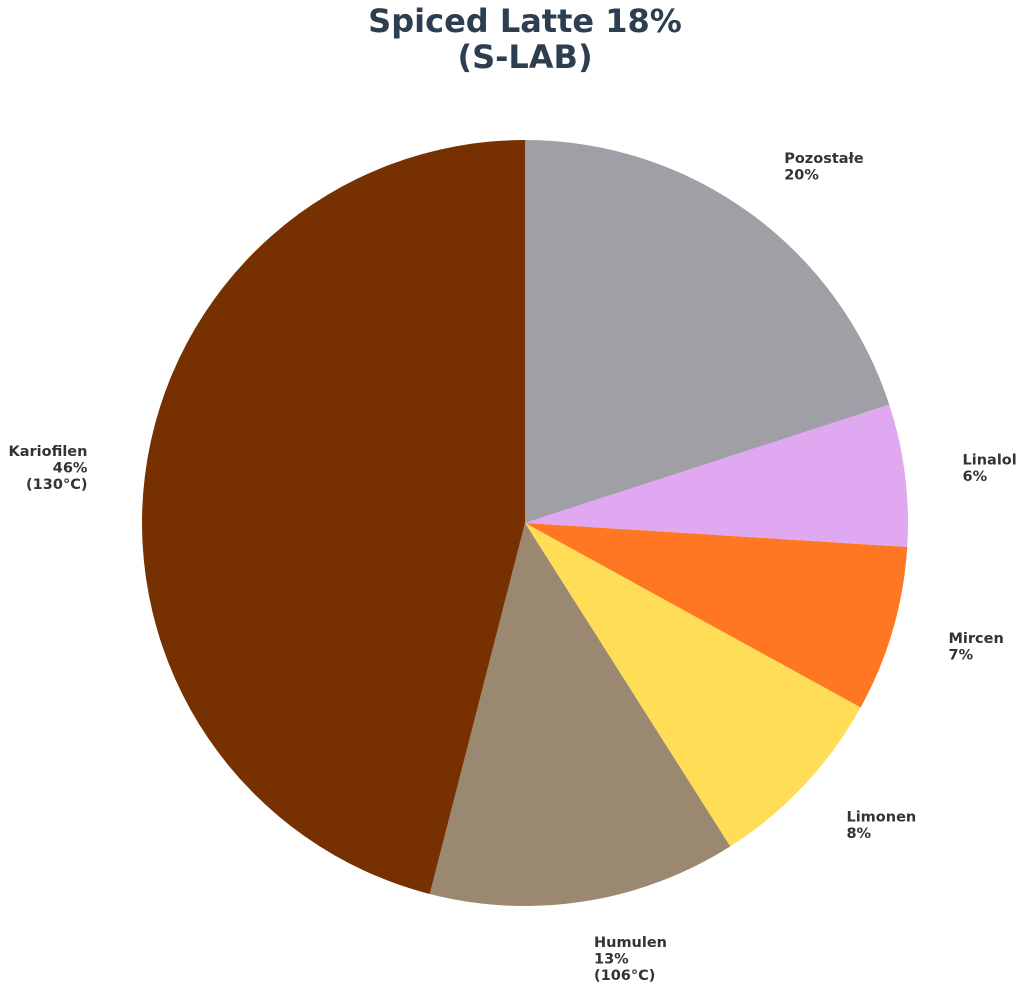  I want to click on label-line: 8%, so click(858, 834).